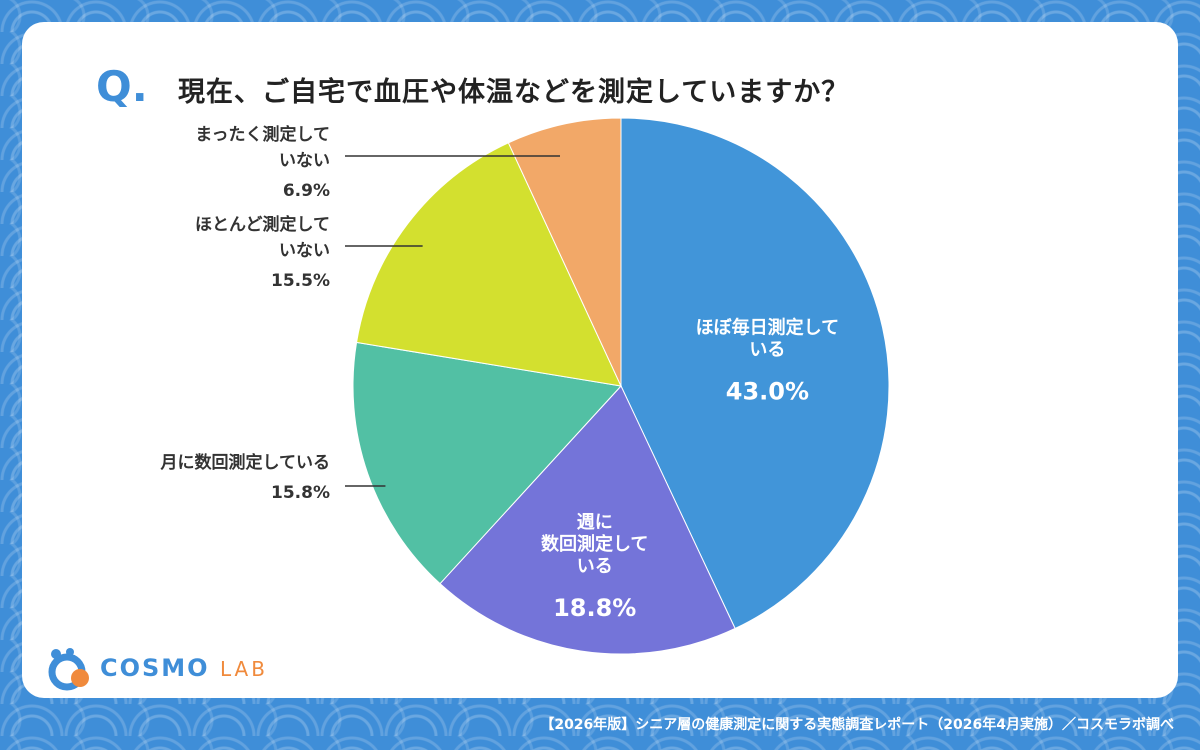 The width and height of the screenshot is (1200, 750). I want to click on slice-label: 週に, so click(595, 522).